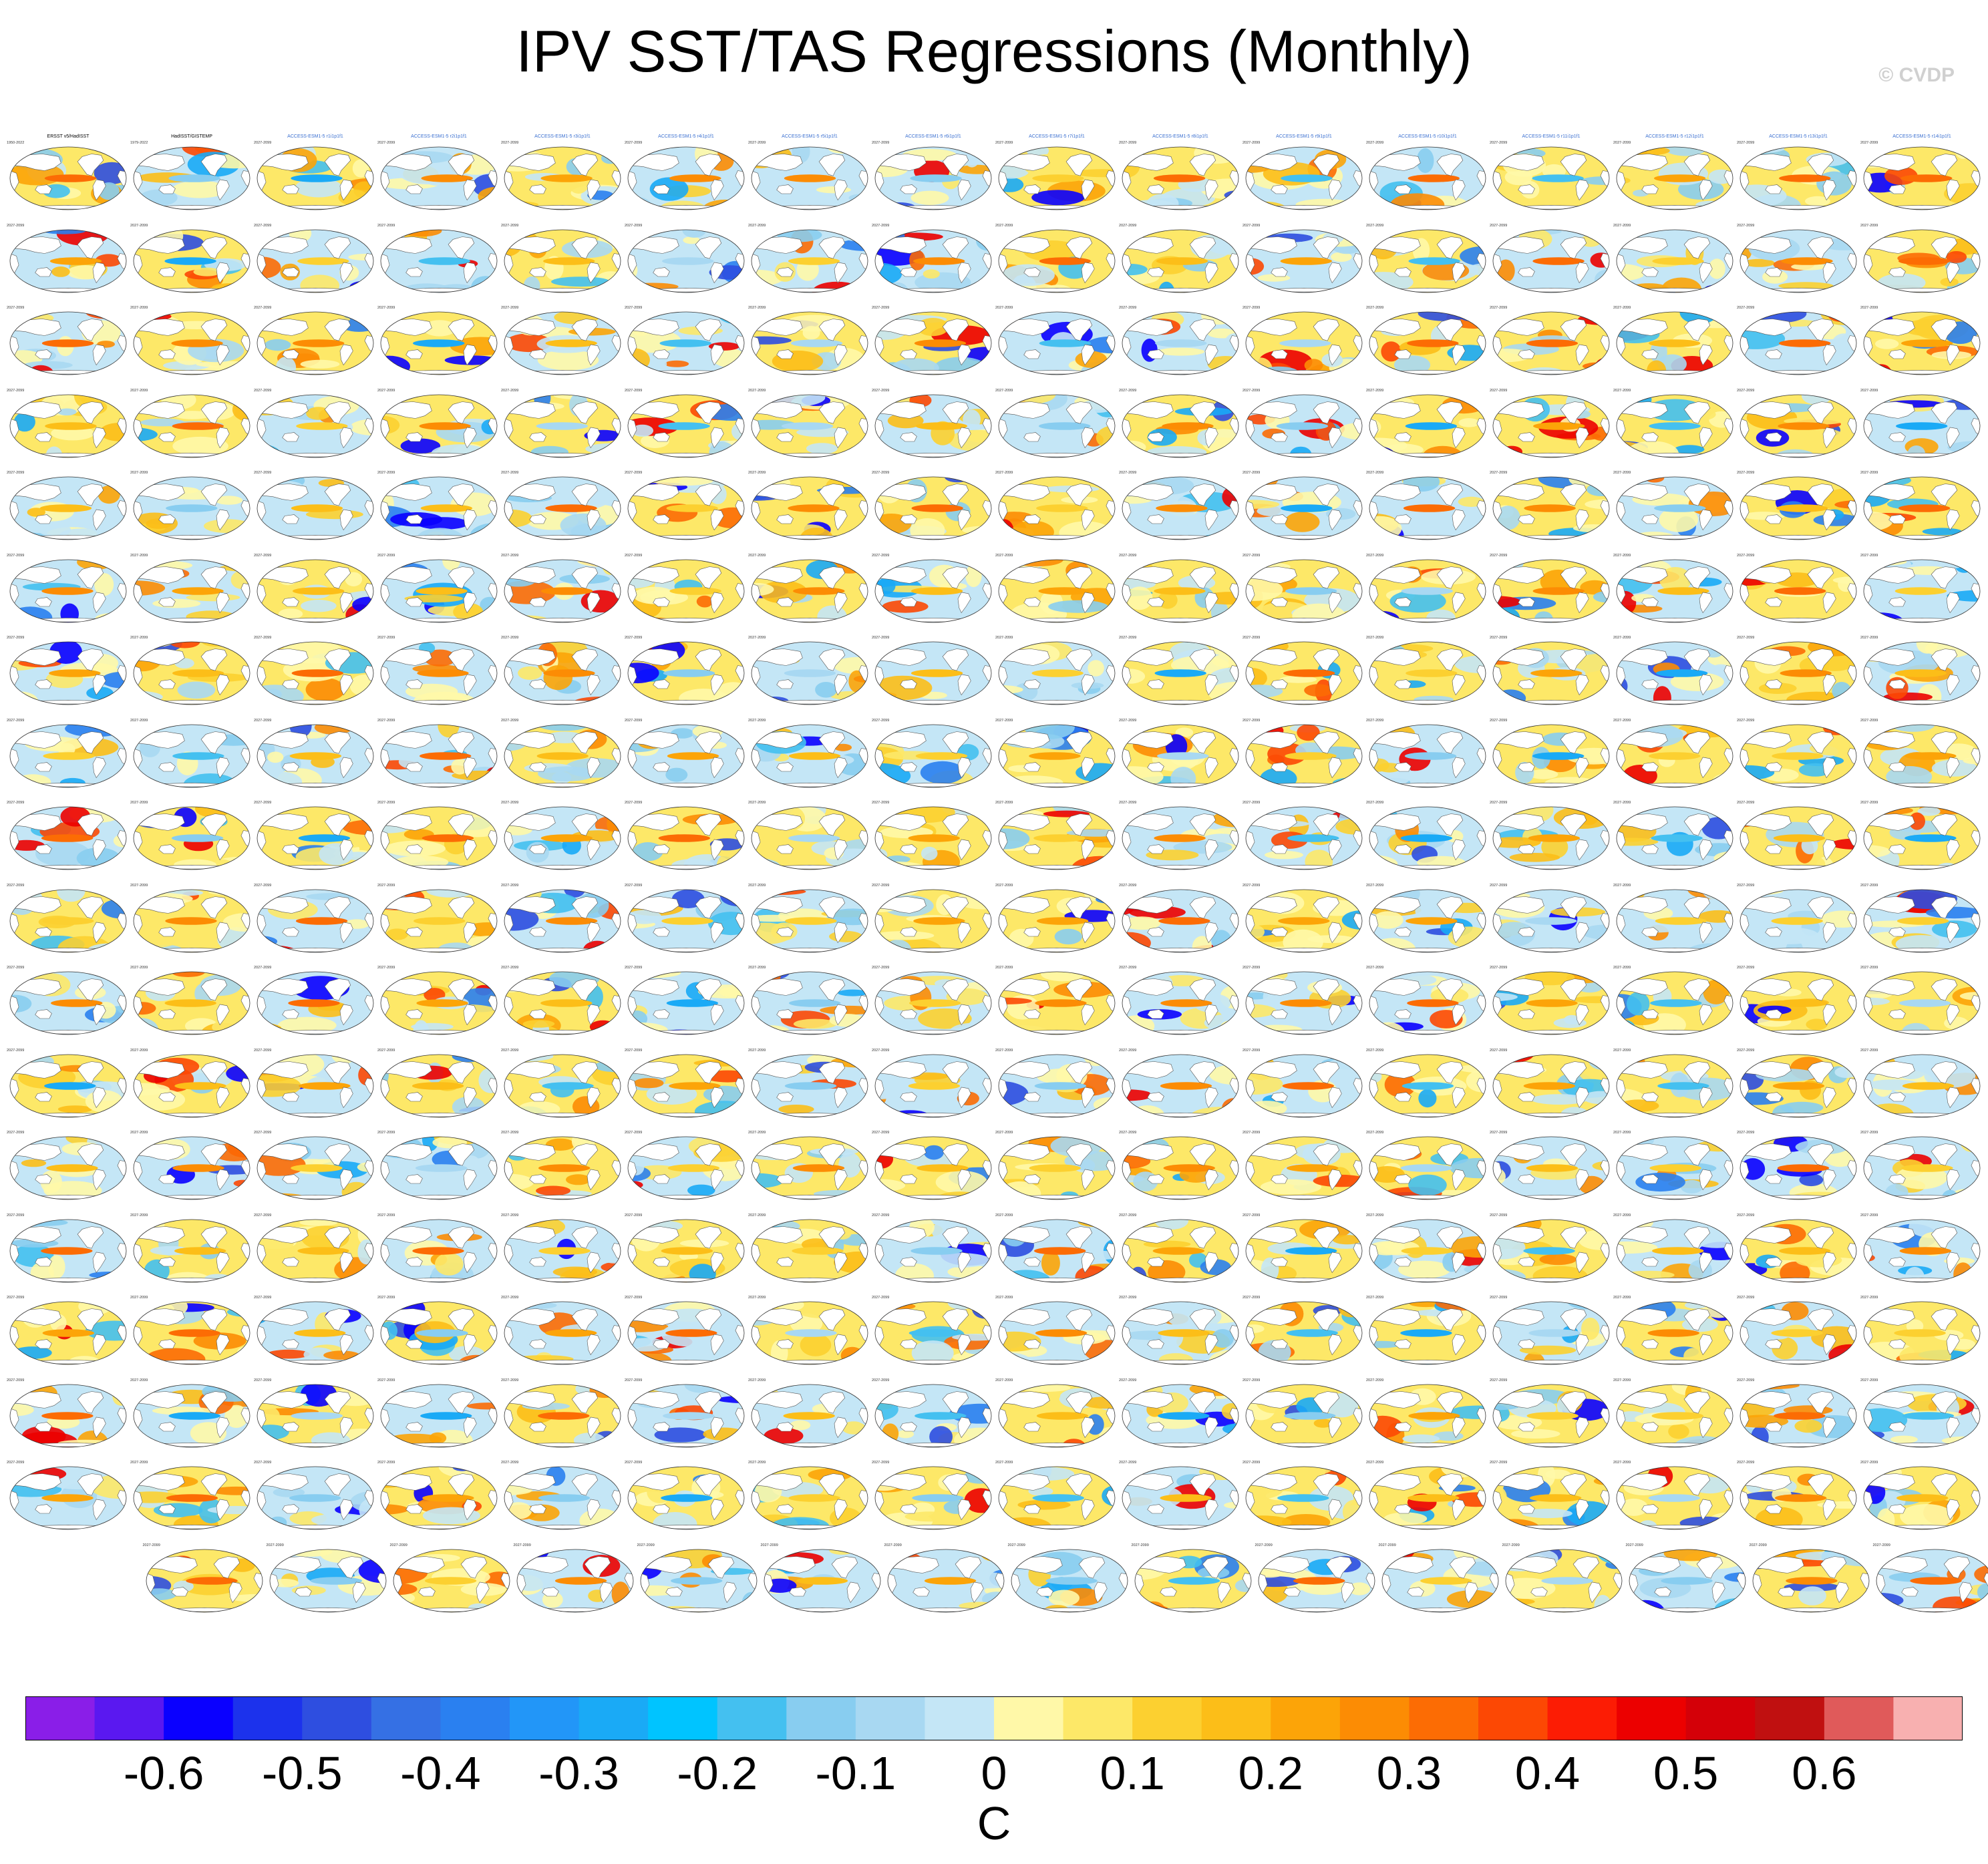  I want to click on panel-title: ERSST v5/HadISST, so click(68, 136).